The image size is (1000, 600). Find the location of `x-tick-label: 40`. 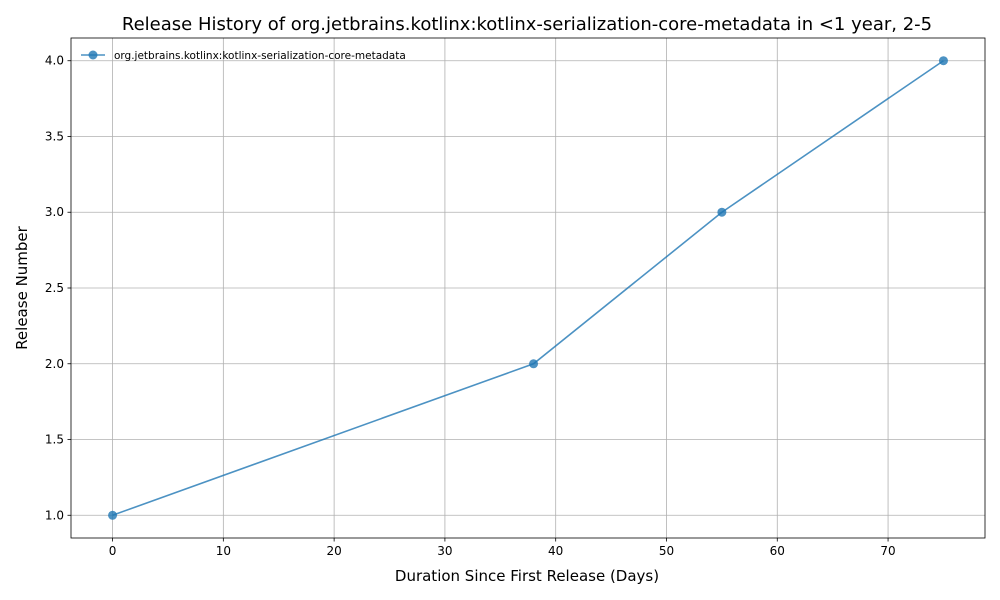

x-tick-label: 40 is located at coordinates (555, 551).